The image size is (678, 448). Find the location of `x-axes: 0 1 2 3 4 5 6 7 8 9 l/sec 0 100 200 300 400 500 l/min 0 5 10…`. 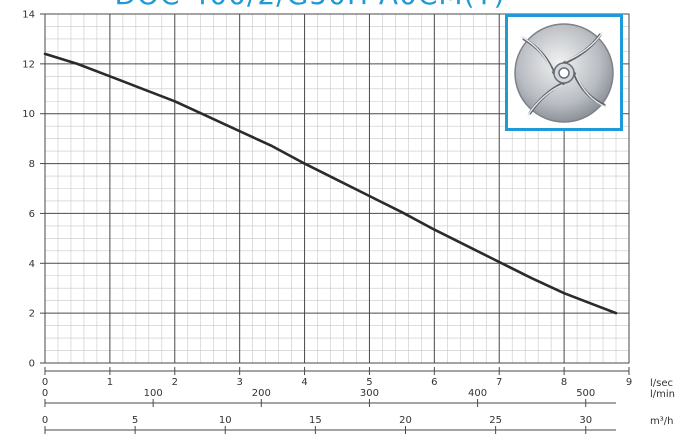

x-axes: 0 1 2 3 4 5 6 7 8 9 l/sec 0 100 200 300 400 500 l/min 0 5 10… is located at coordinates (358, 400).